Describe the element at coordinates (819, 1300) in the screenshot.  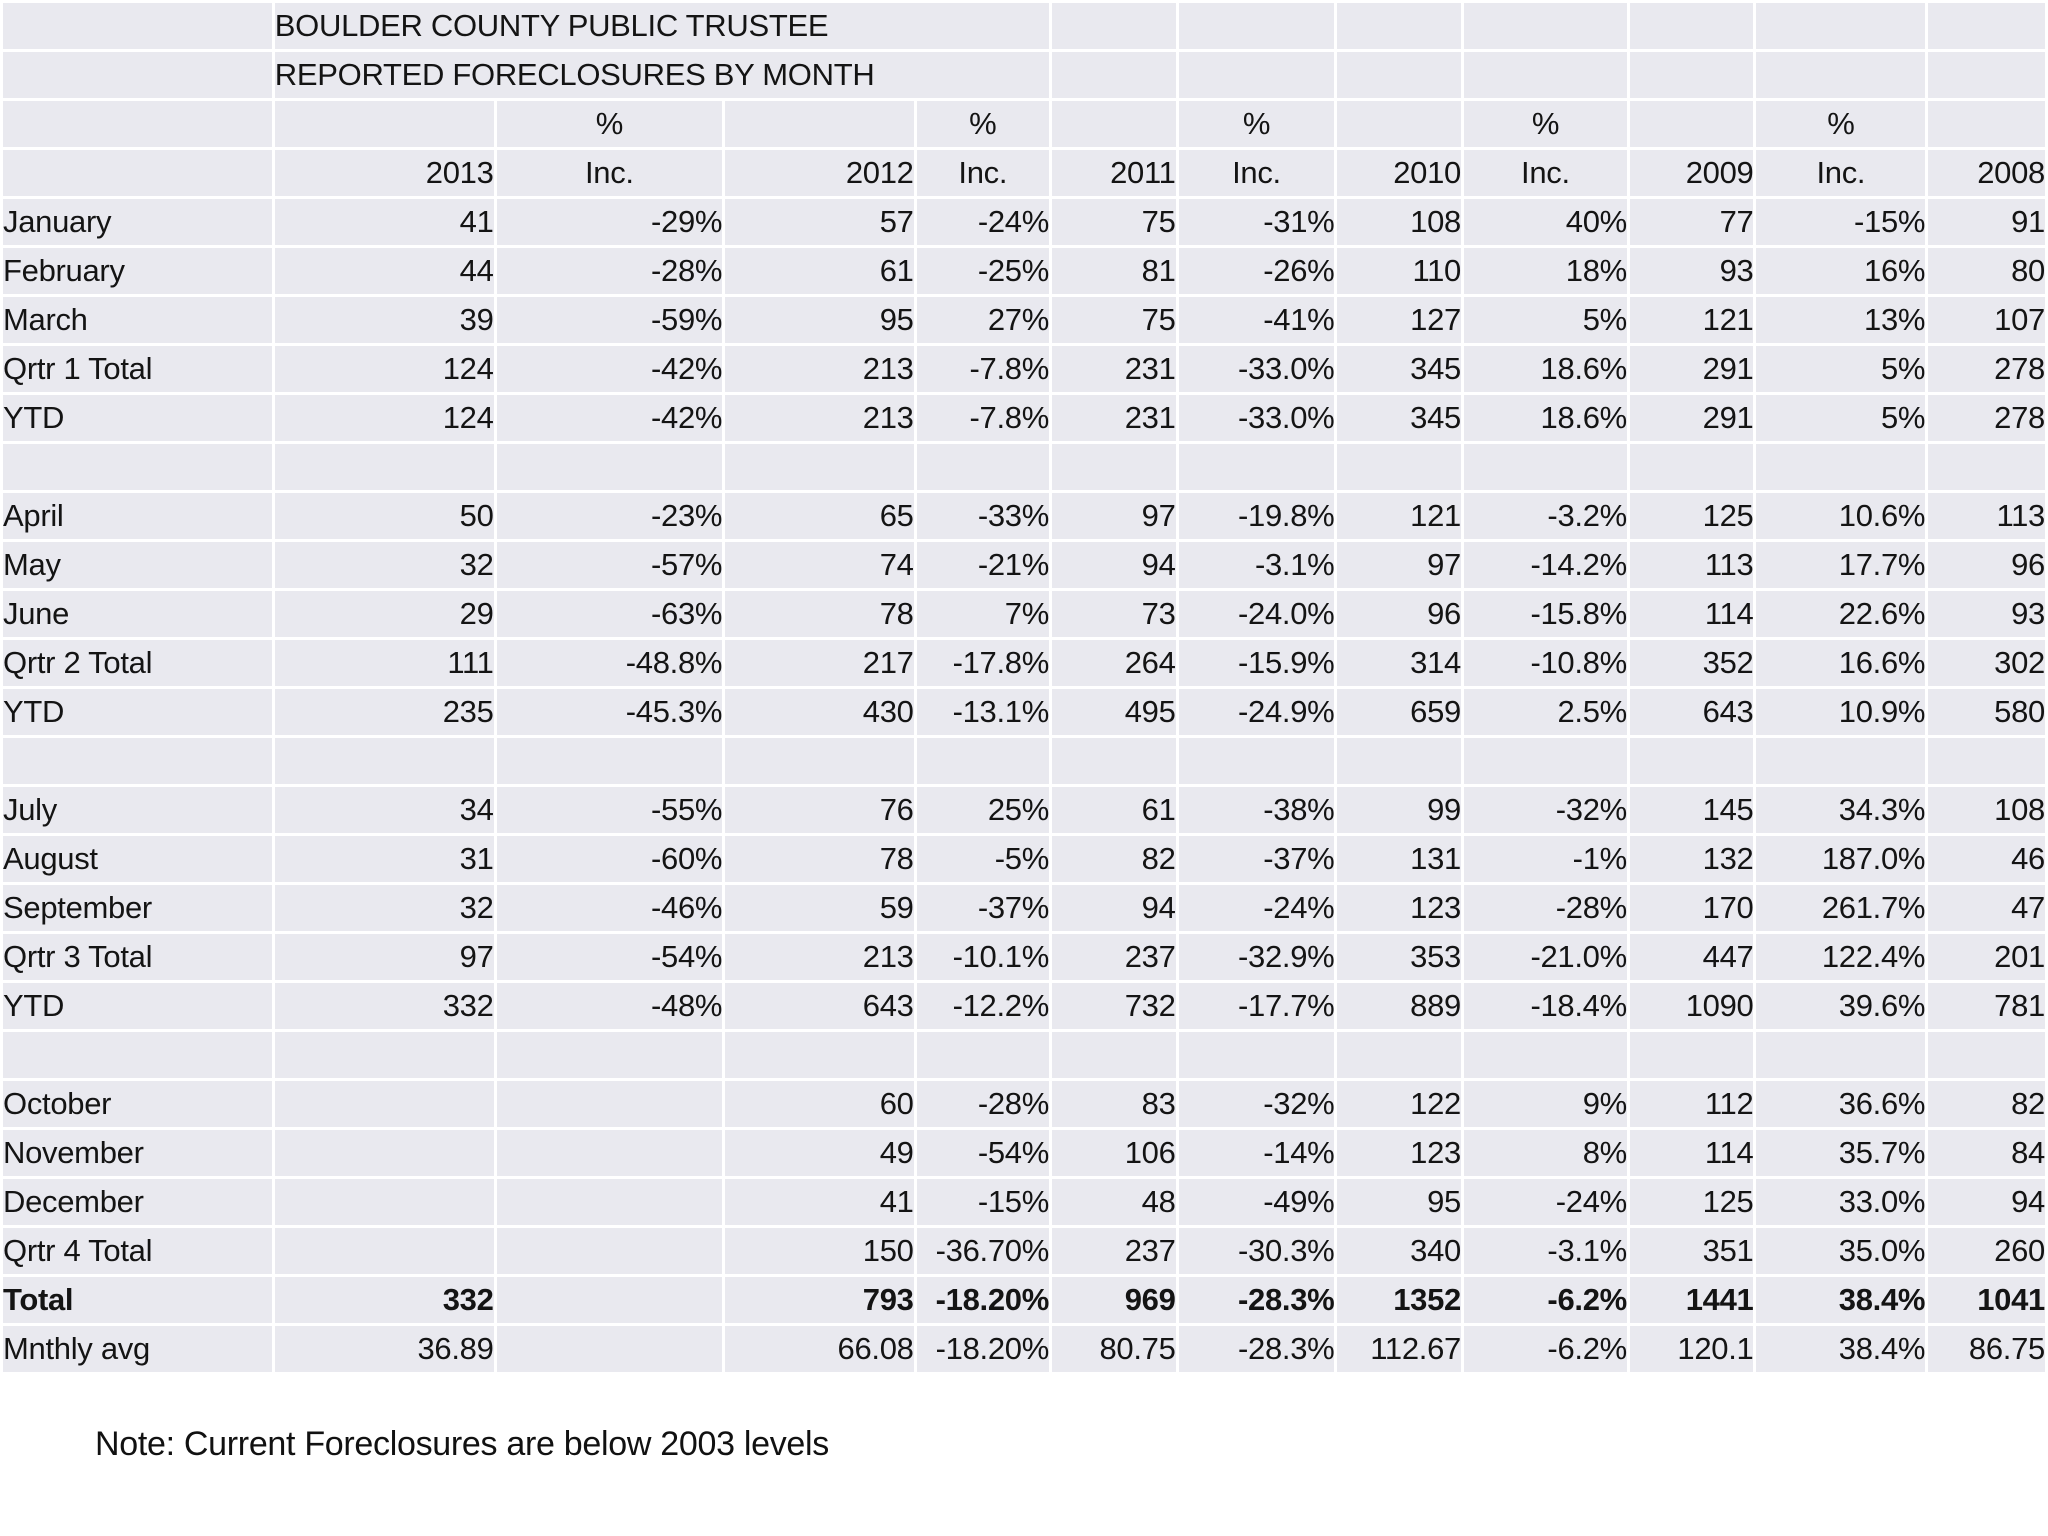
I see `value-cell: 793` at that location.